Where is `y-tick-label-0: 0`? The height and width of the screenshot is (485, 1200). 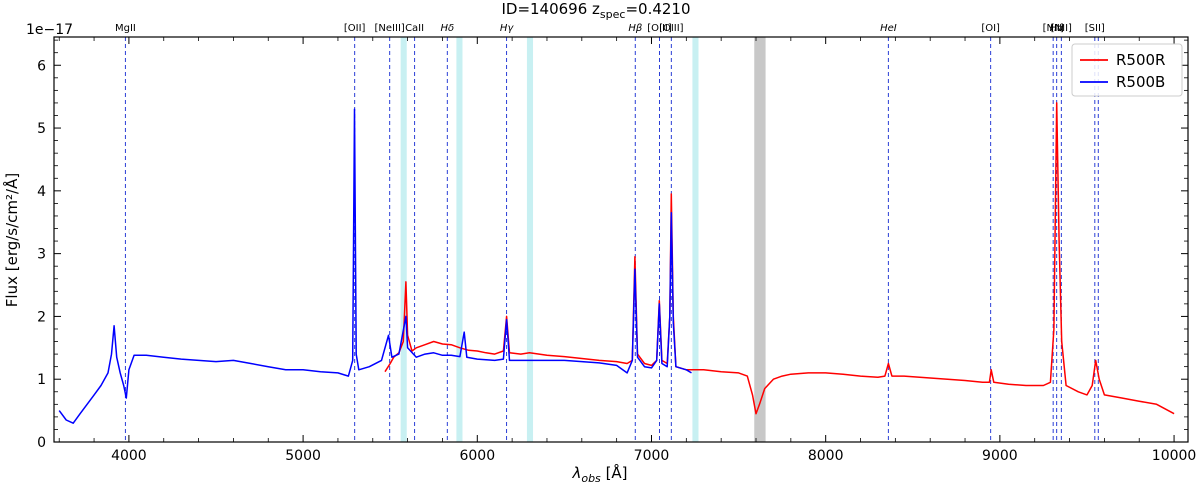
y-tick-label-0: 0 is located at coordinates (41, 443).